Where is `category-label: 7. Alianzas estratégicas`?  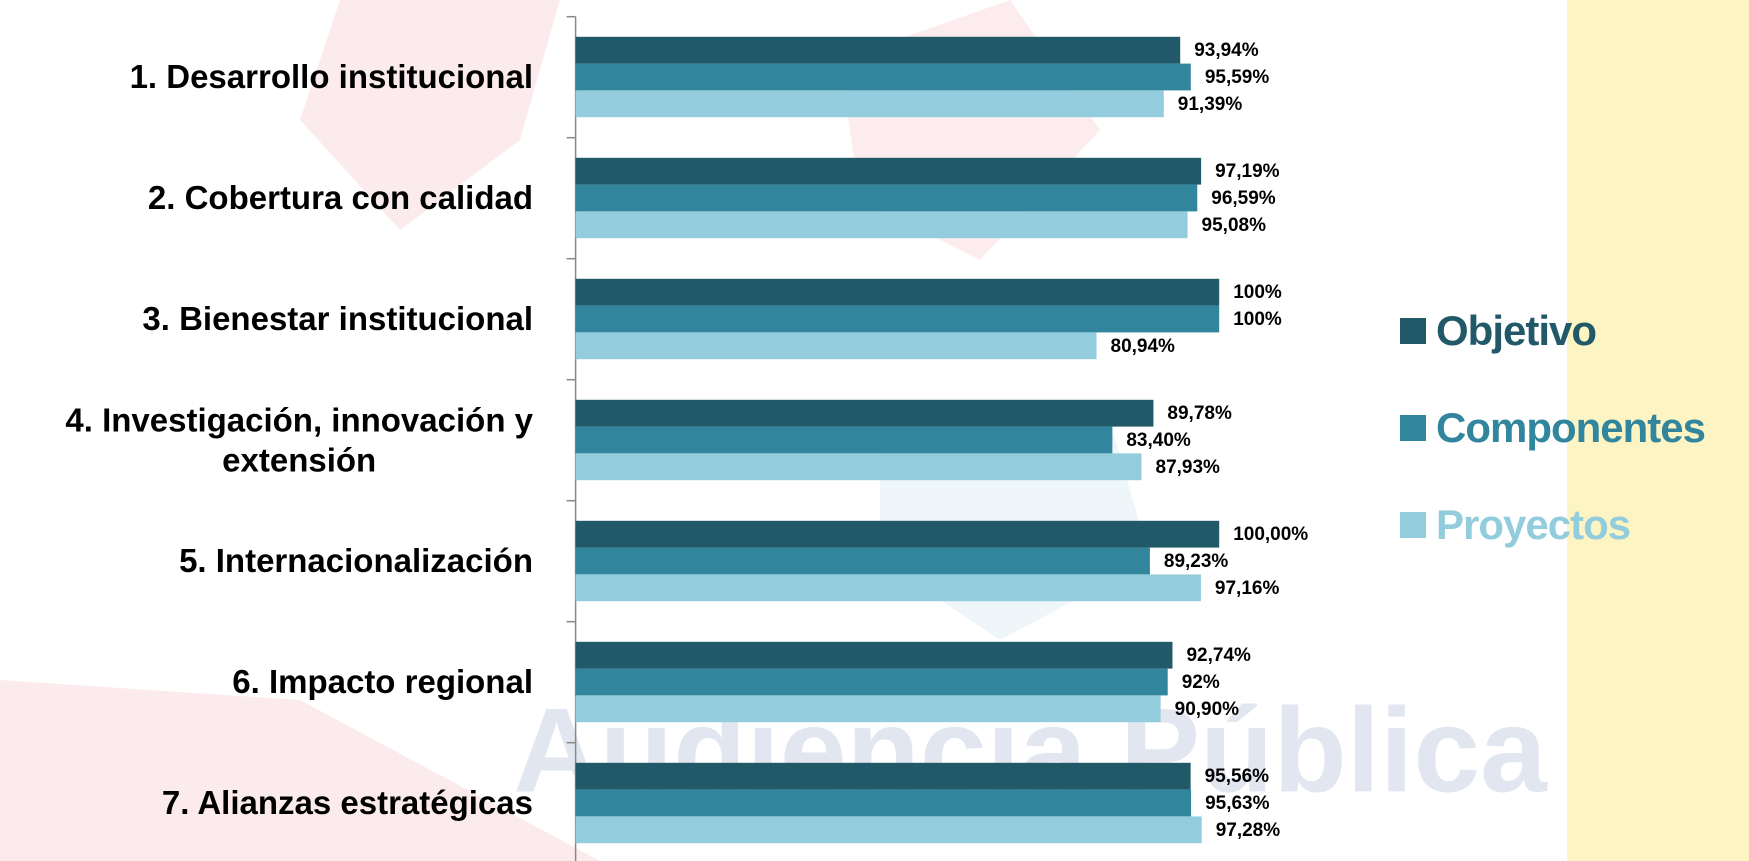
category-label: 7. Alianzas estratégicas is located at coordinates (347, 803).